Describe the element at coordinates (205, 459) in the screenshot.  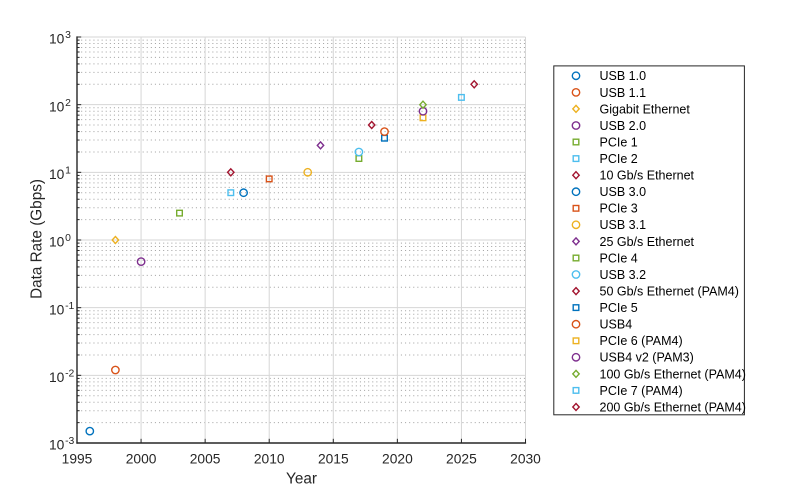
I see `svg-text: 2005` at that location.